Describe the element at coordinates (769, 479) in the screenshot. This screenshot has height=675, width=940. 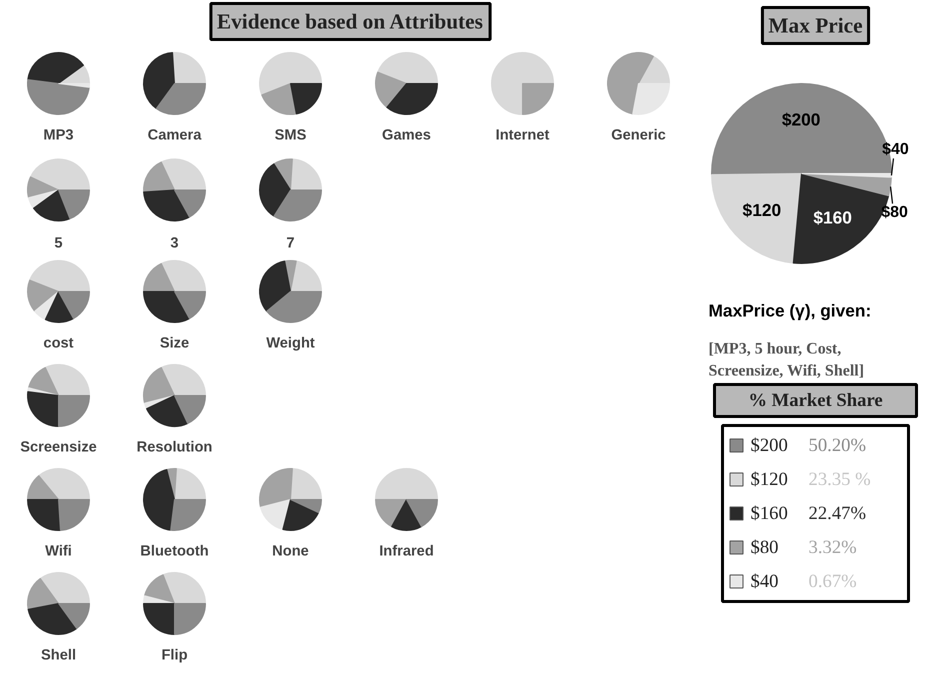
I see `legend-label: $120` at that location.